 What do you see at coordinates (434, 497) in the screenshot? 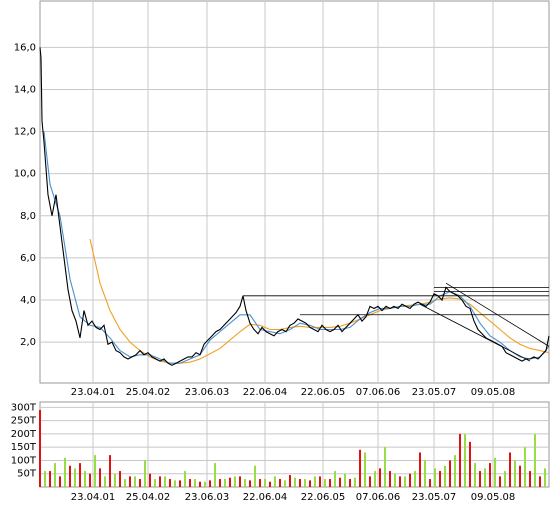
I see `x-tick-label: 23.05.07` at bounding box center [434, 497].